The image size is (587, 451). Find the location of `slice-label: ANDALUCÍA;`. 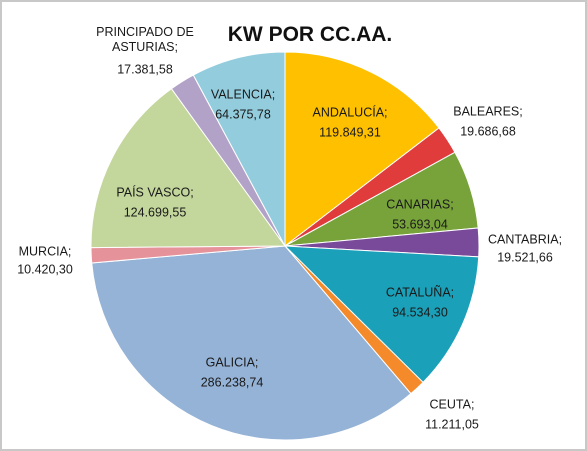

slice-label: ANDALUCÍA; is located at coordinates (350, 112).